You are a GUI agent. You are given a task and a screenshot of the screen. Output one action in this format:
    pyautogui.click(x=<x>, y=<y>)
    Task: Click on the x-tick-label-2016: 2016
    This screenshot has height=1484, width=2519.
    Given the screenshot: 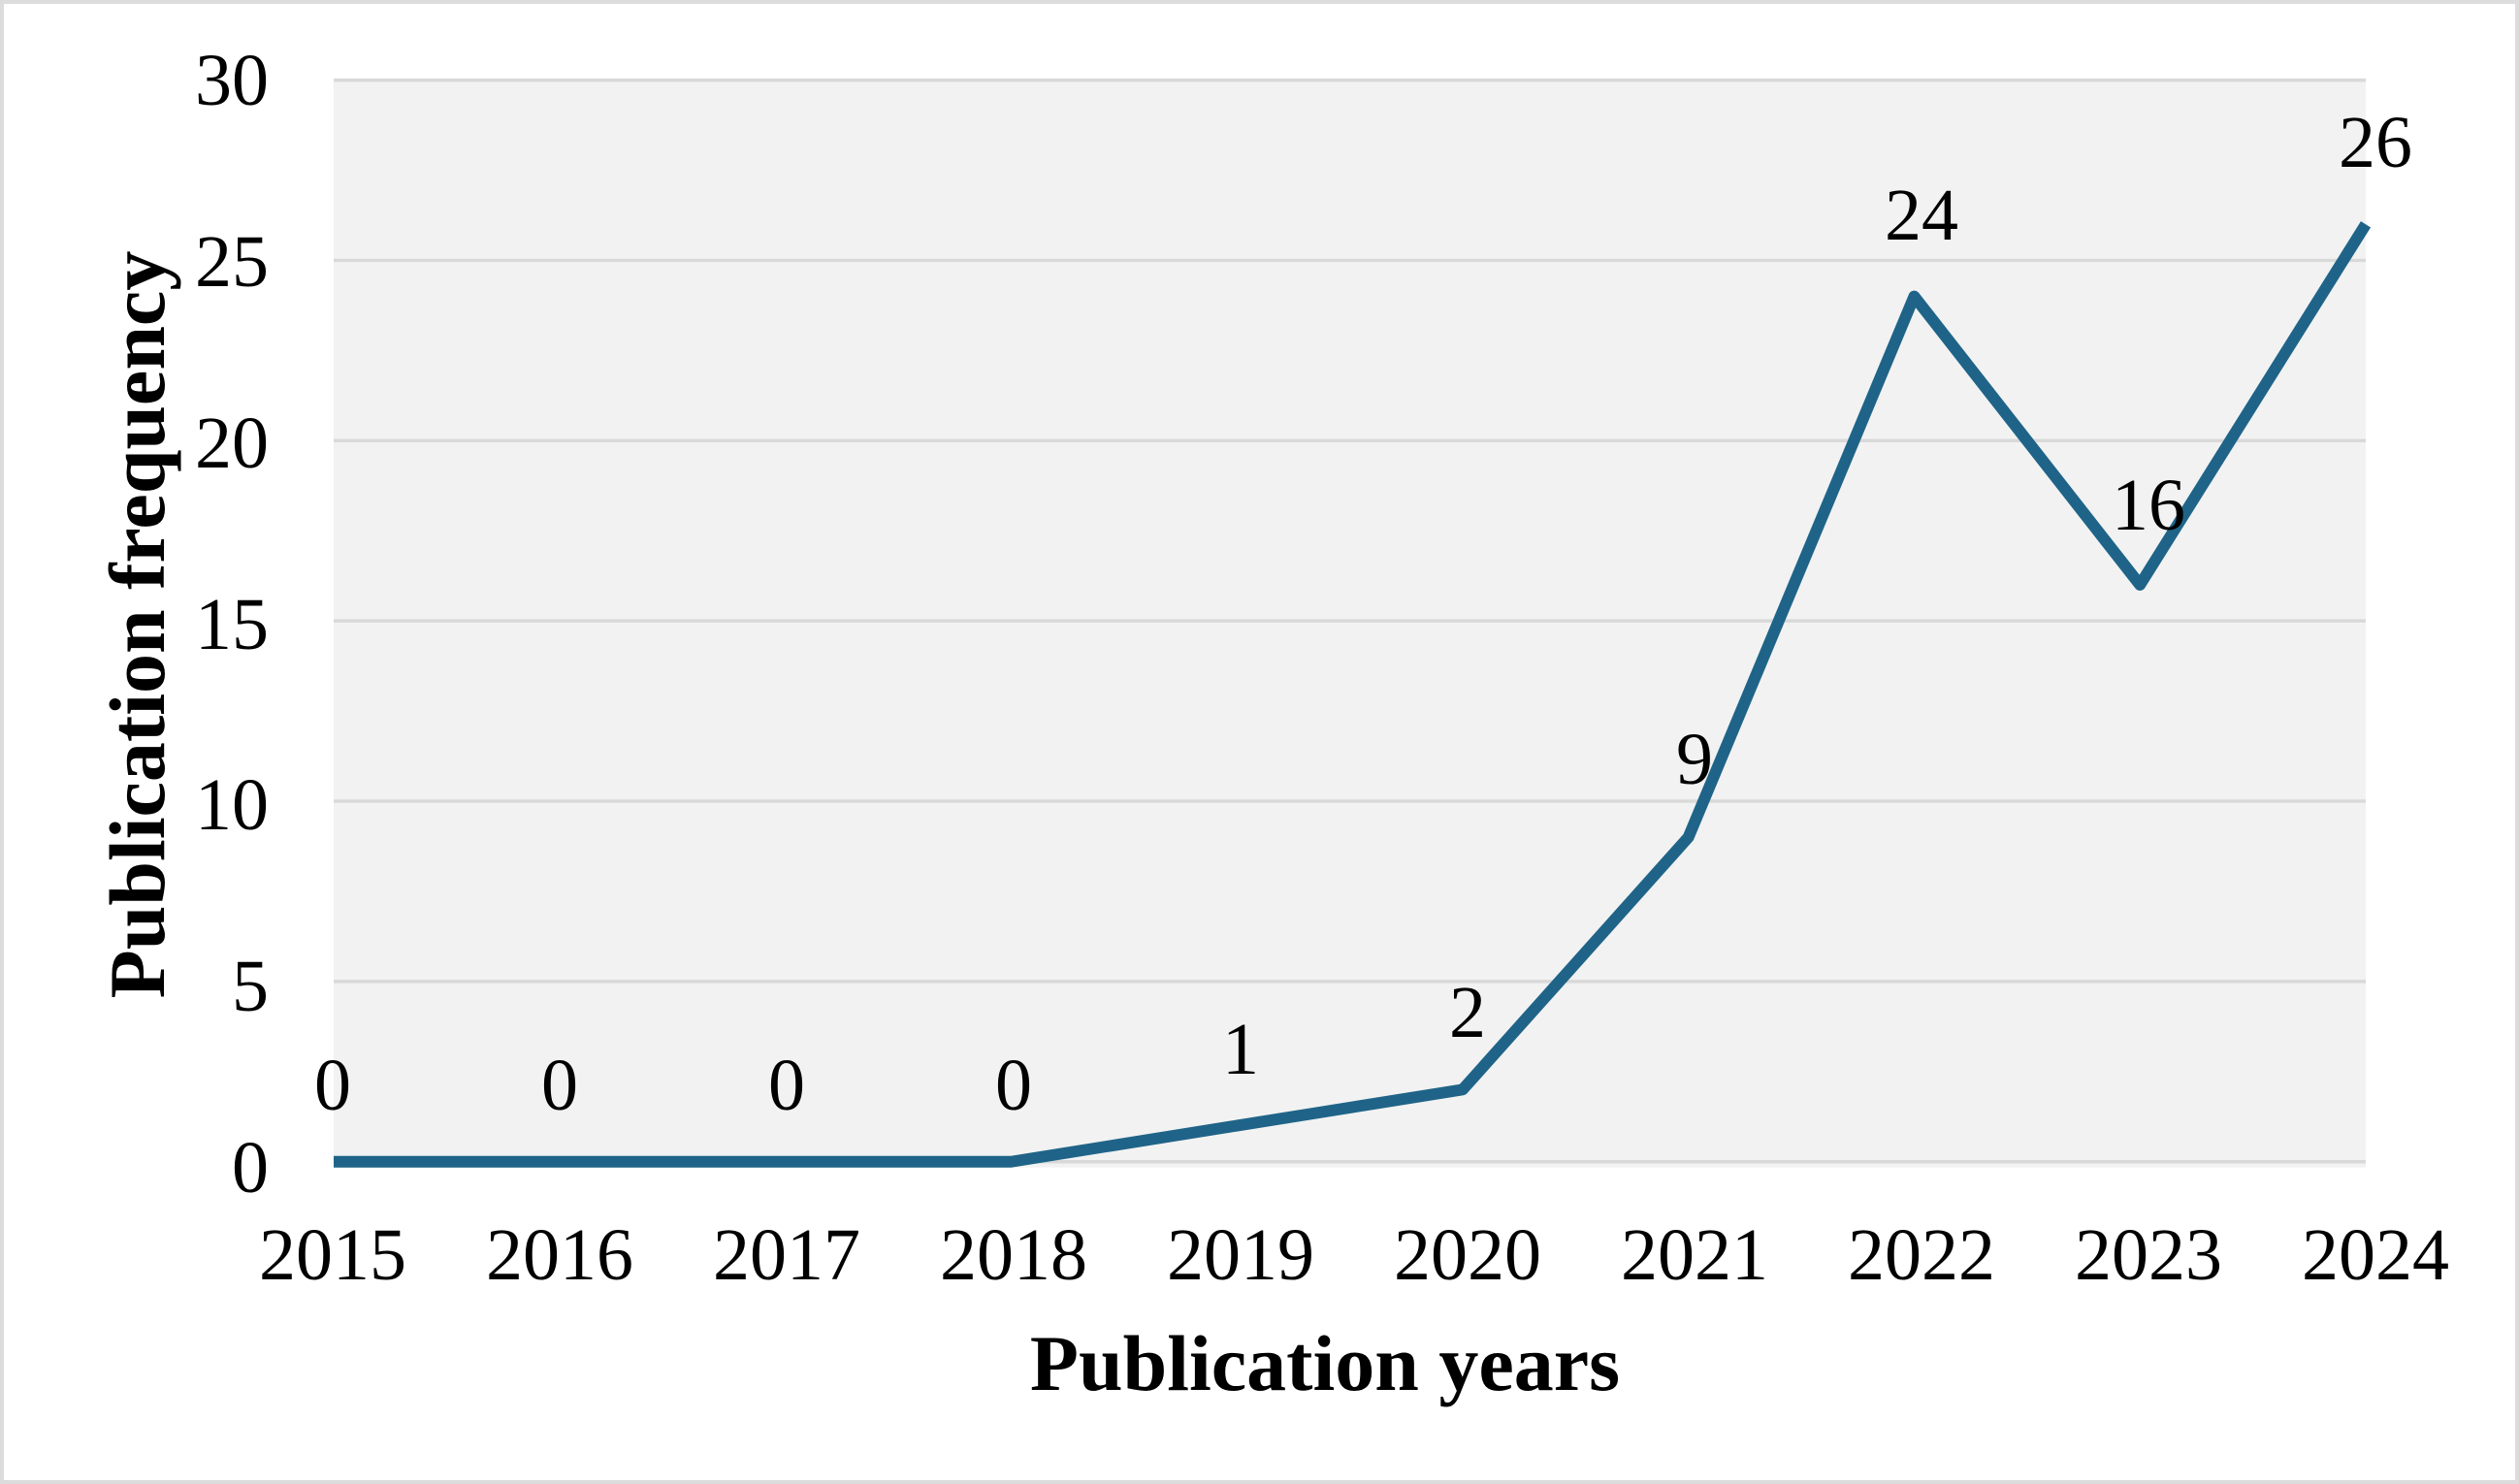 What is the action you would take?
    pyautogui.click(x=560, y=1255)
    